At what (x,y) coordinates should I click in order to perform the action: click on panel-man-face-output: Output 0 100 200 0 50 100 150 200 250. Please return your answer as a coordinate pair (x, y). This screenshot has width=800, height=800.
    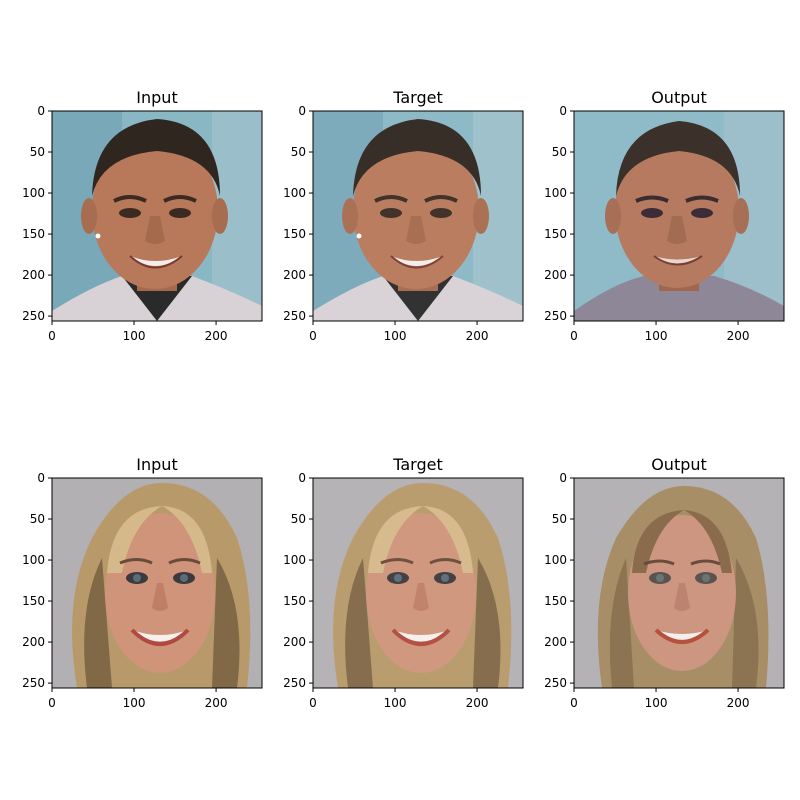
    Looking at the image, I should click on (664, 215).